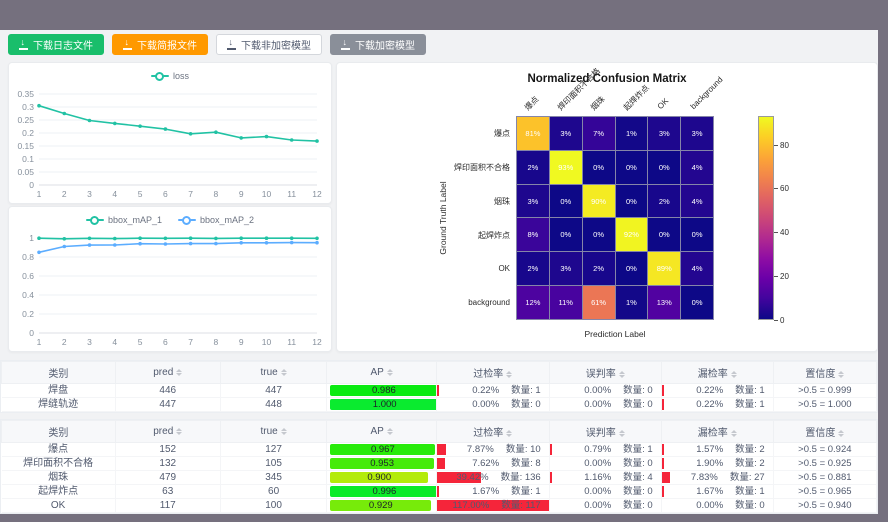  Describe the element at coordinates (825, 449) in the screenshot. I see `confidence-cell: >0.5 = 0.924` at that location.